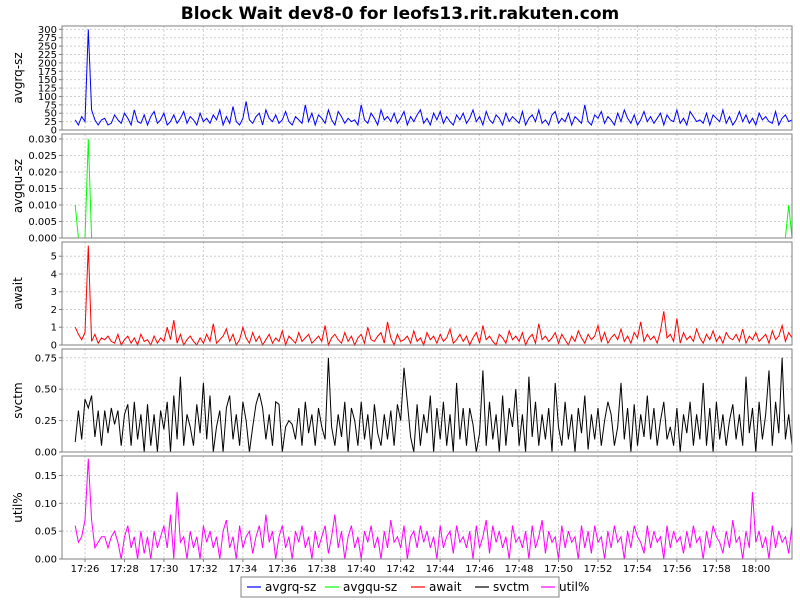  I want to click on x-tick-label: 17:48, so click(519, 569).